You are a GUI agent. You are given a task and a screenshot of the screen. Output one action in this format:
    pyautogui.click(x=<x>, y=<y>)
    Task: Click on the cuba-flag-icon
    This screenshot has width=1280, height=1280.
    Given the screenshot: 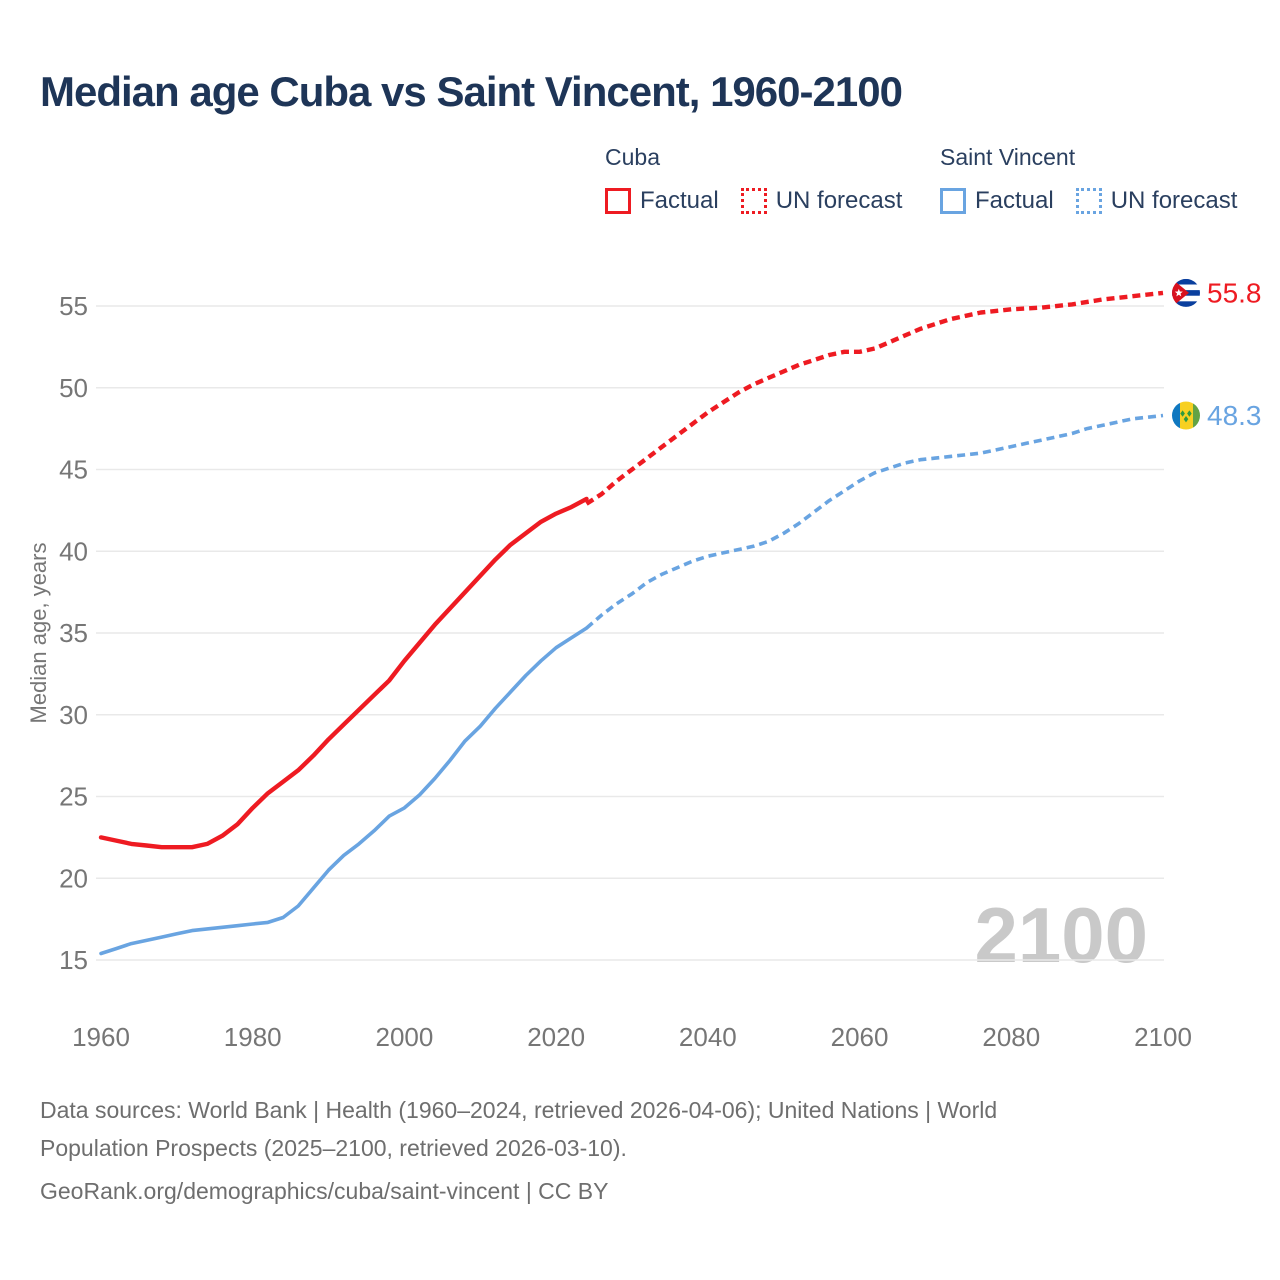 What is the action you would take?
    pyautogui.click(x=1186, y=292)
    